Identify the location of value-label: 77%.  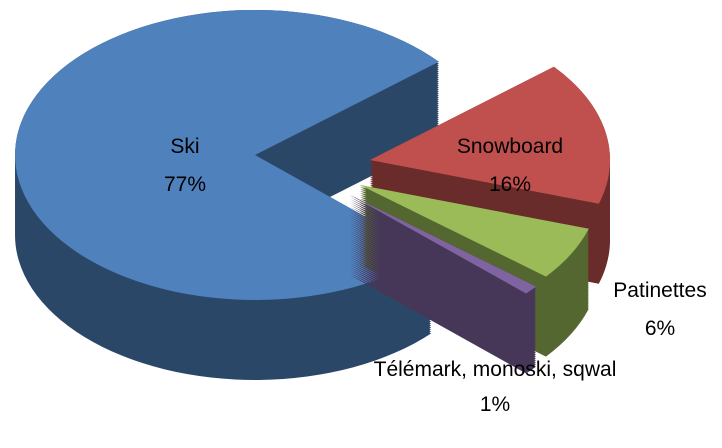
(185, 184).